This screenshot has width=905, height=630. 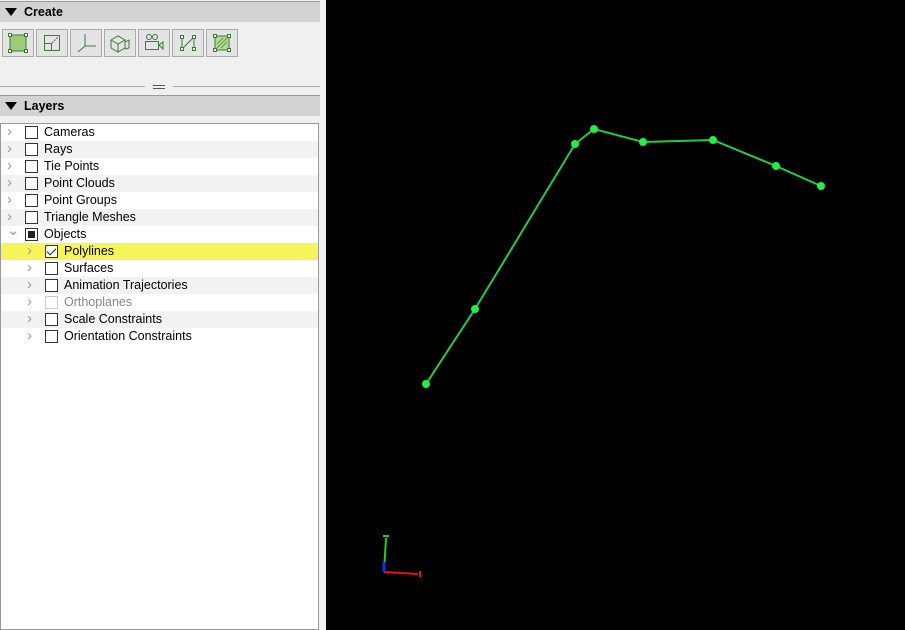 I want to click on layer-label: Rays, so click(x=58, y=149).